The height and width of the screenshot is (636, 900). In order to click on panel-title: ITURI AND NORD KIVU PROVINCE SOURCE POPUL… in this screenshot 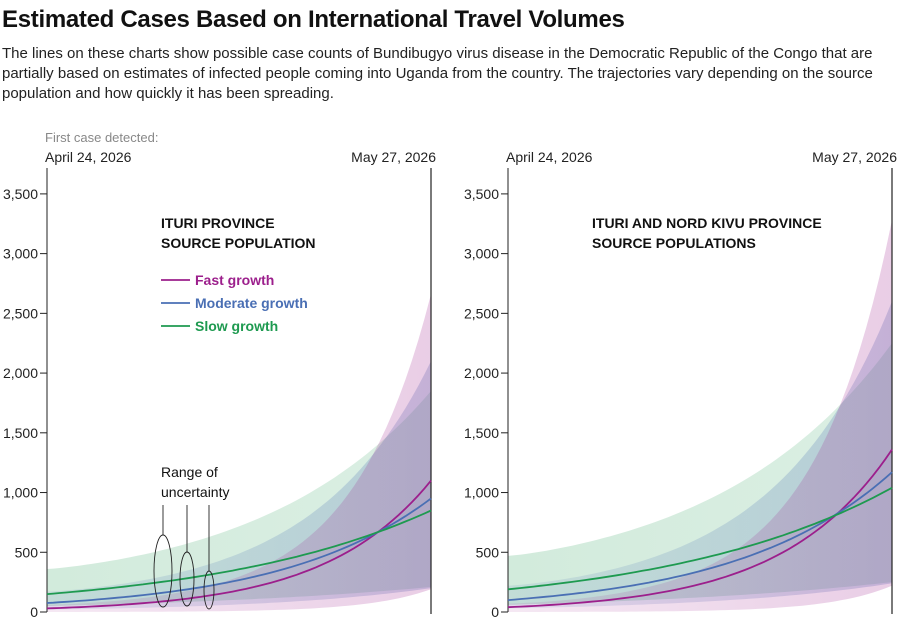, I will do `click(707, 233)`.